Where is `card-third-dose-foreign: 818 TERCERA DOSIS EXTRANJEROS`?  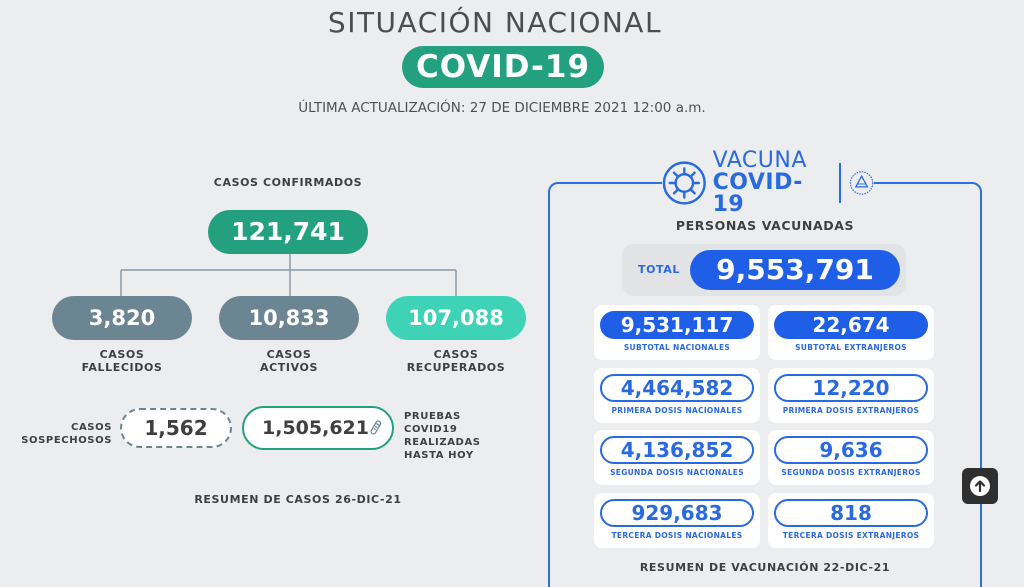
card-third-dose-foreign: 818 TERCERA DOSIS EXTRANJEROS is located at coordinates (851, 520).